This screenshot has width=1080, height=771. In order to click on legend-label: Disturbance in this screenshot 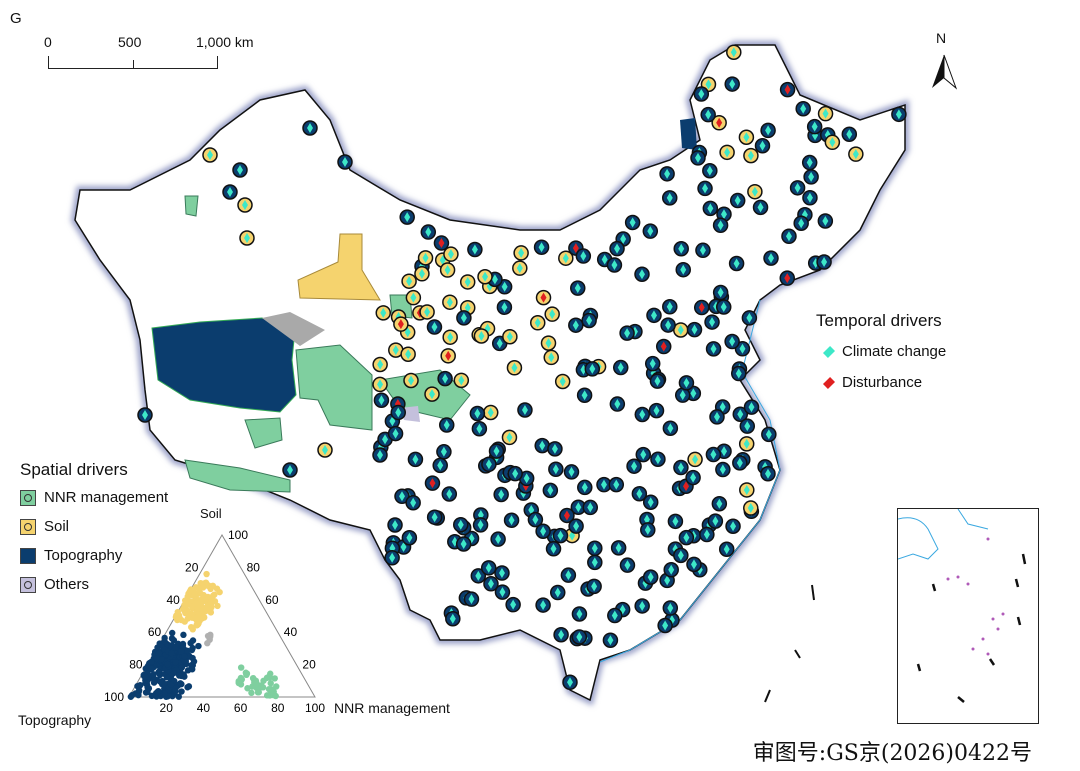, I will do `click(882, 382)`.